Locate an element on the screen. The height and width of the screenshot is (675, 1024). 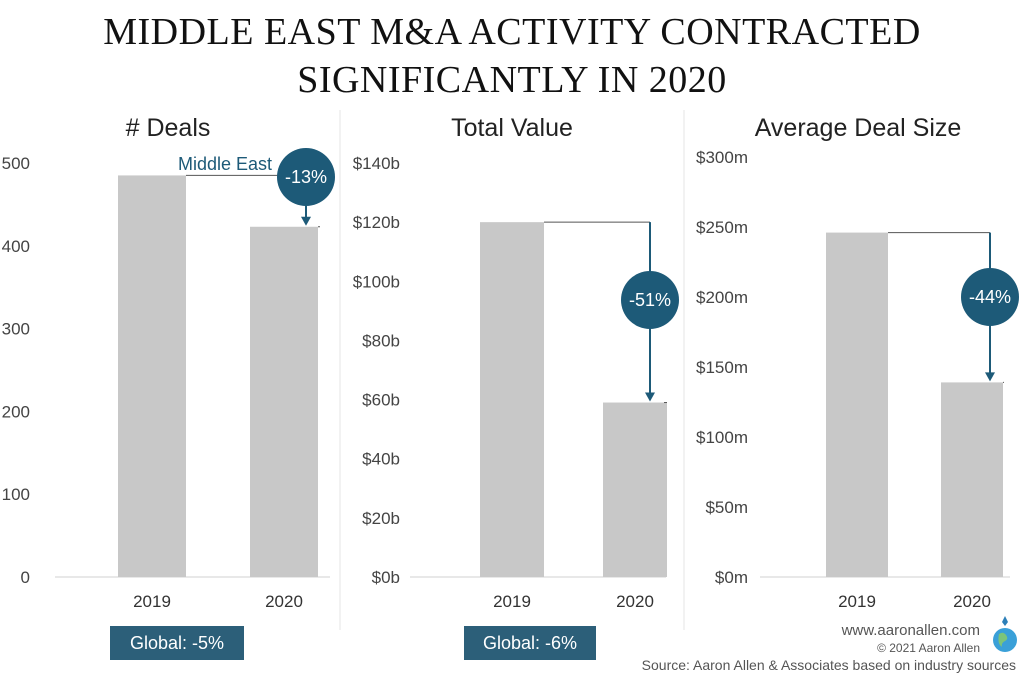
y-tick-label: $120b is located at coordinates (376, 222).